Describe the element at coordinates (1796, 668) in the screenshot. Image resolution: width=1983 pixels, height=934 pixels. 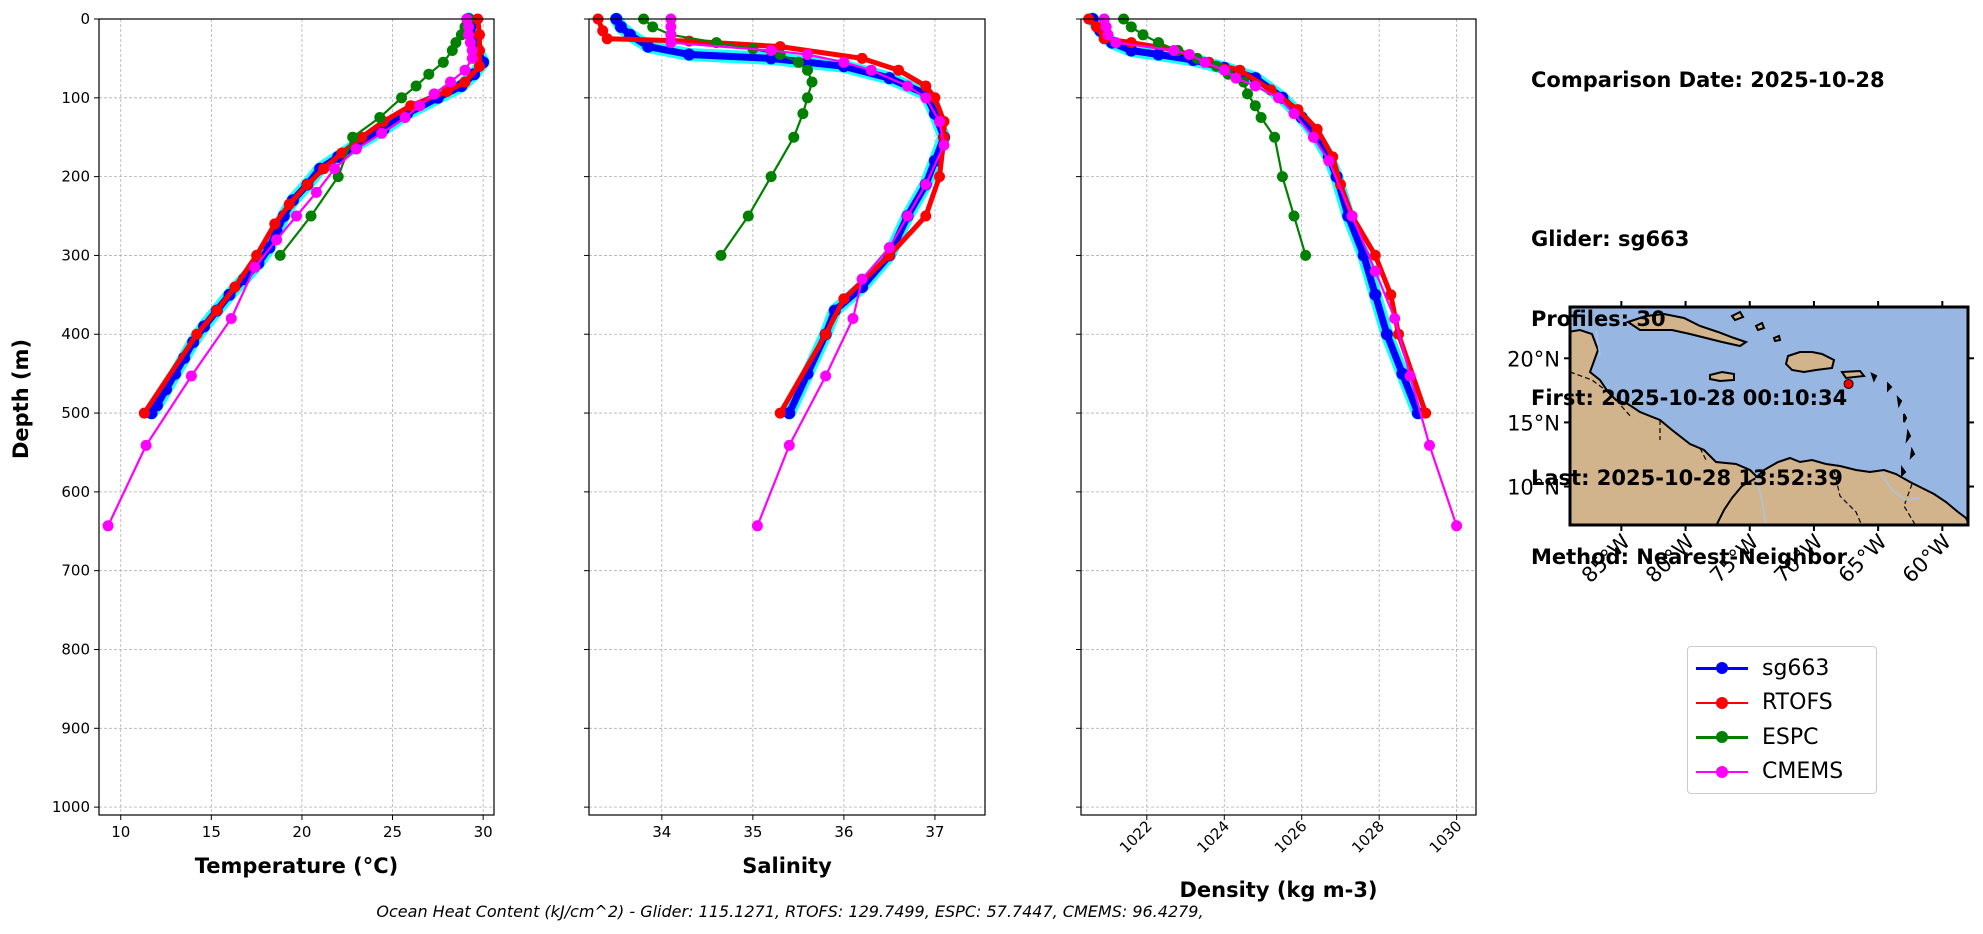
I see `legend-label: sg663` at that location.